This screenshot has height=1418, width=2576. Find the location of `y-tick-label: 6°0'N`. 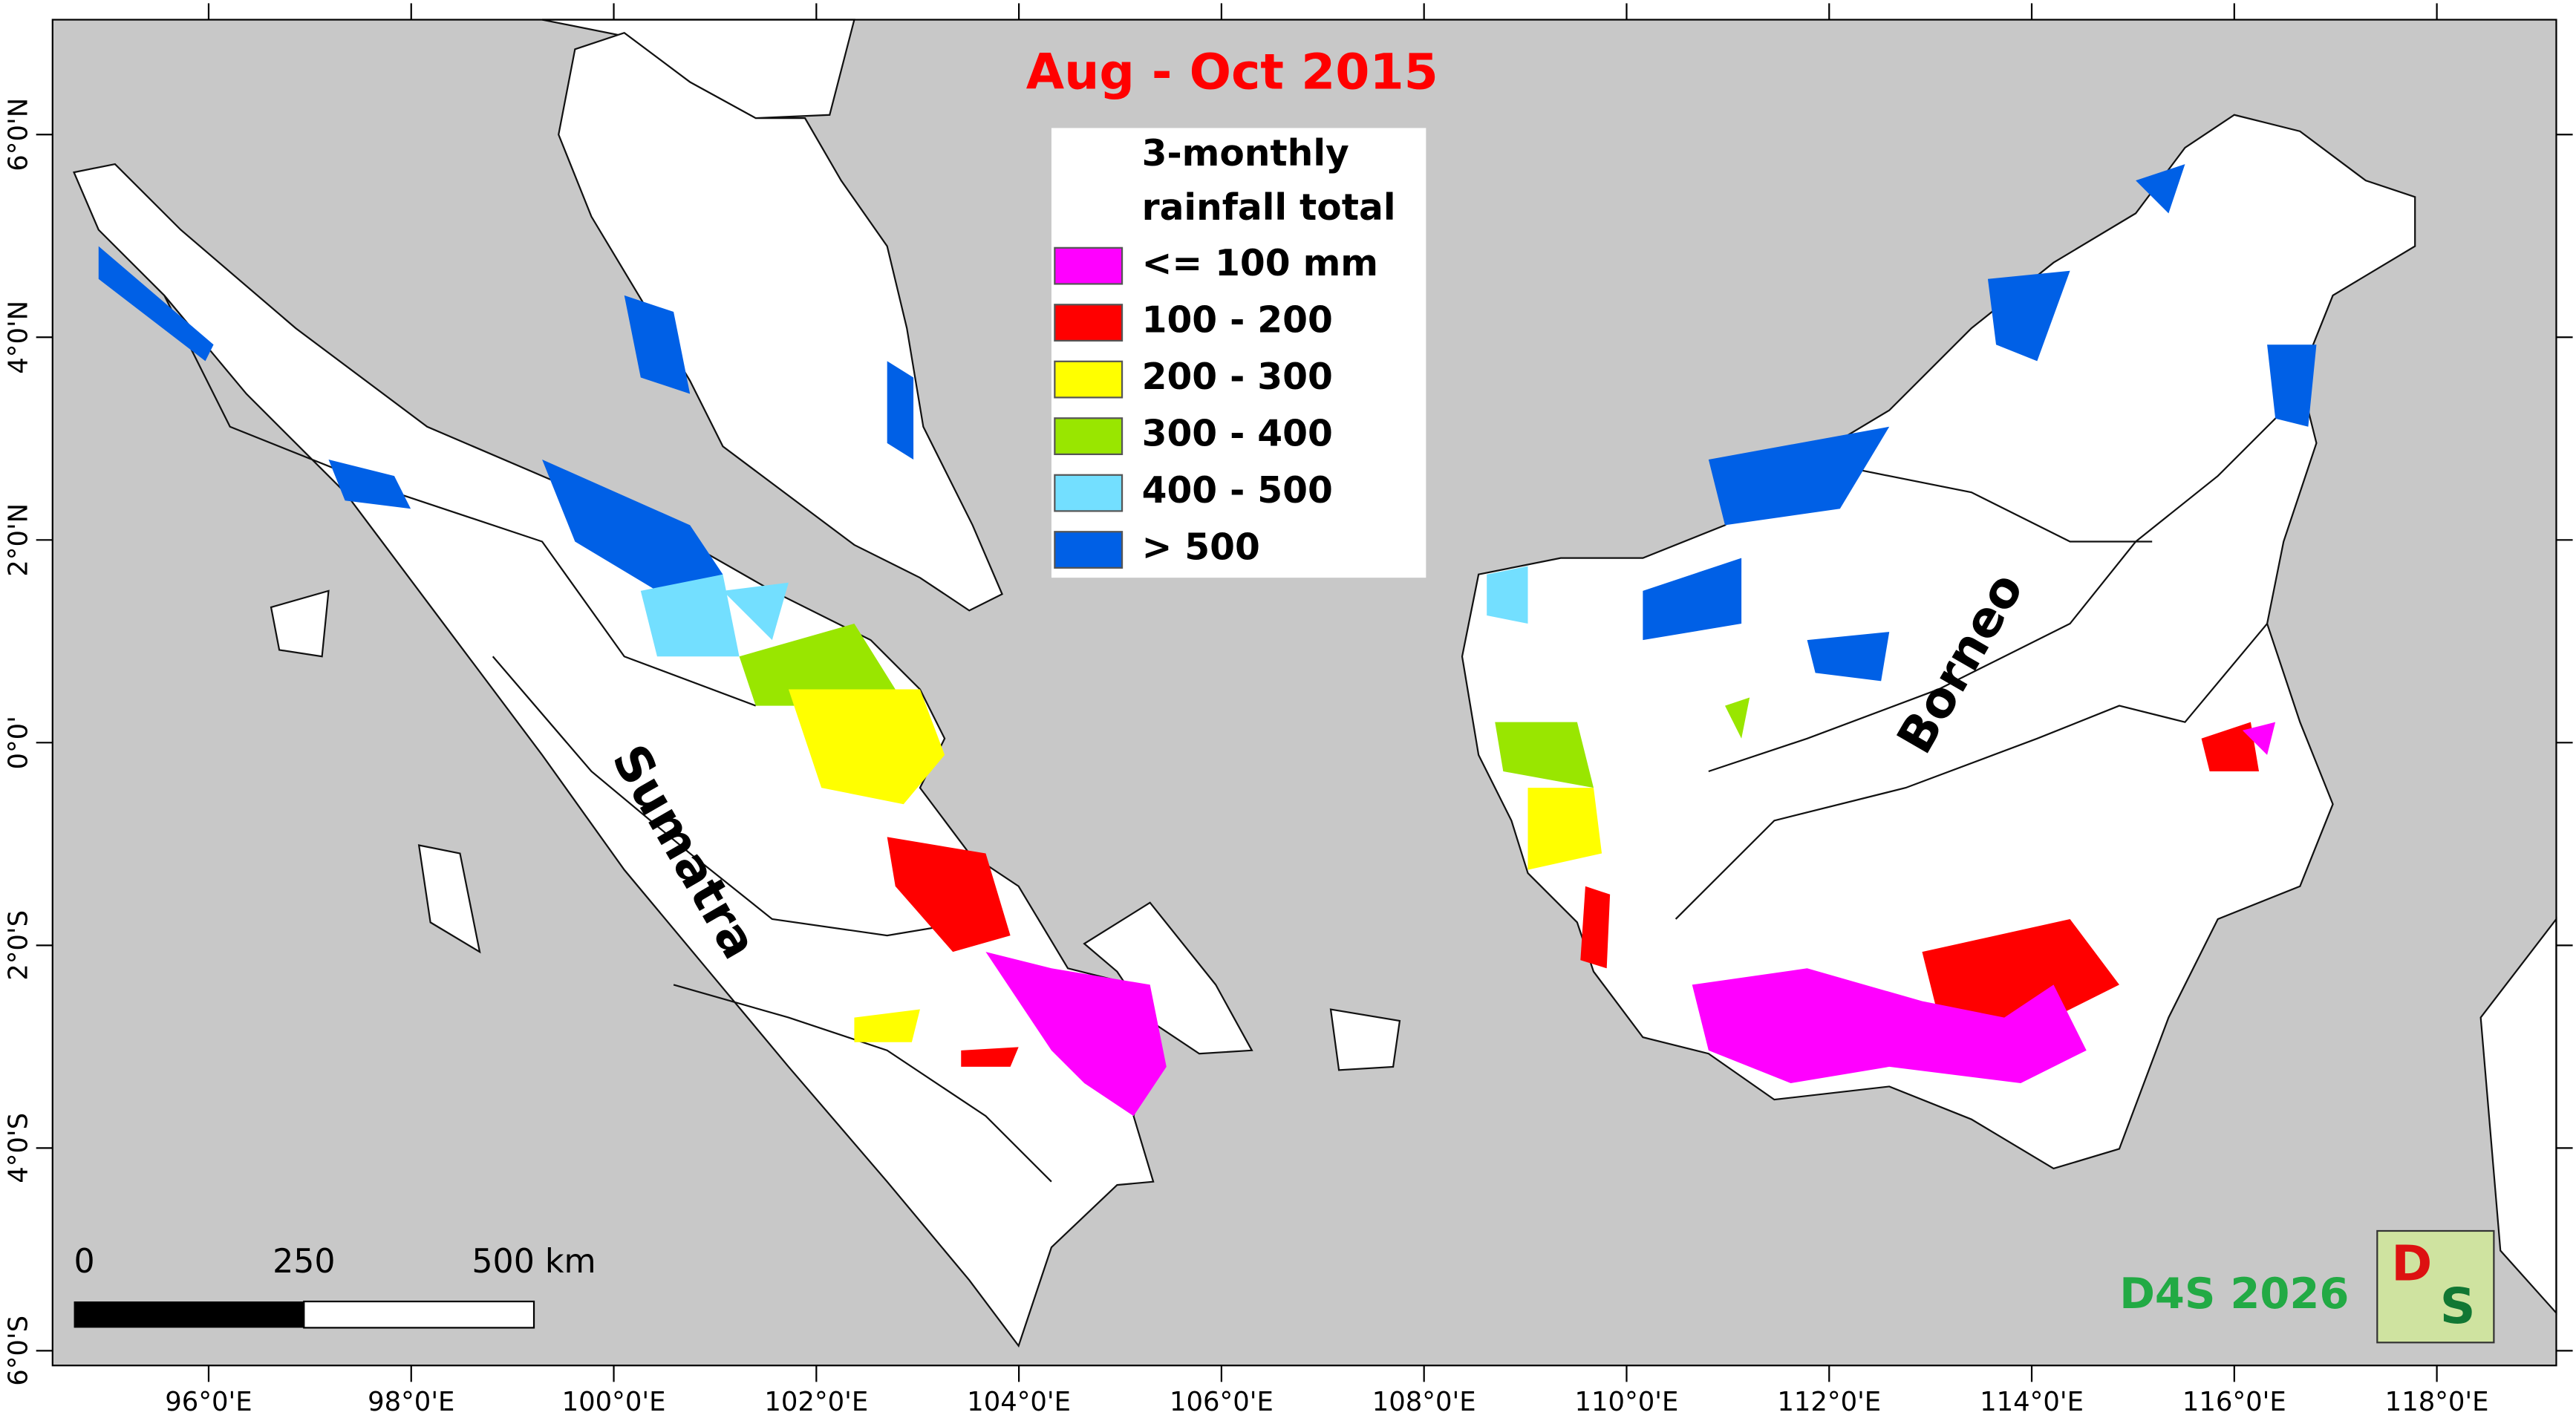

y-tick-label: 6°0'N is located at coordinates (19, 134).